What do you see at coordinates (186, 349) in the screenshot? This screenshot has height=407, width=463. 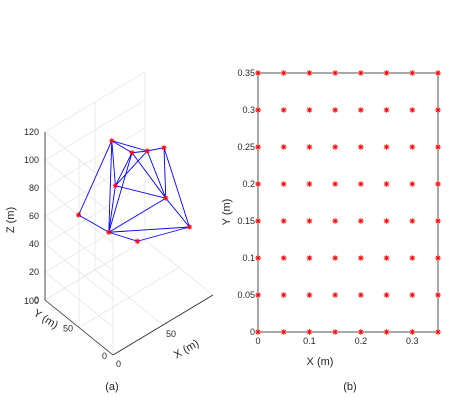 I see `x-axis-label: X (m)` at bounding box center [186, 349].